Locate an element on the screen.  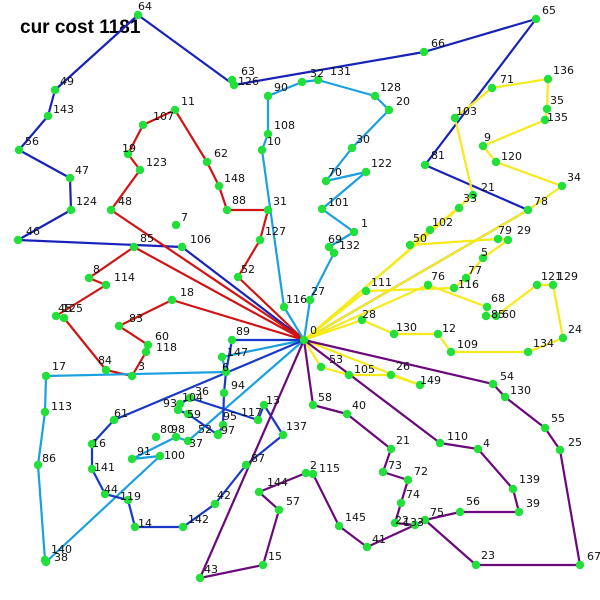
node-label-75: 75 is located at coordinates (437, 512).